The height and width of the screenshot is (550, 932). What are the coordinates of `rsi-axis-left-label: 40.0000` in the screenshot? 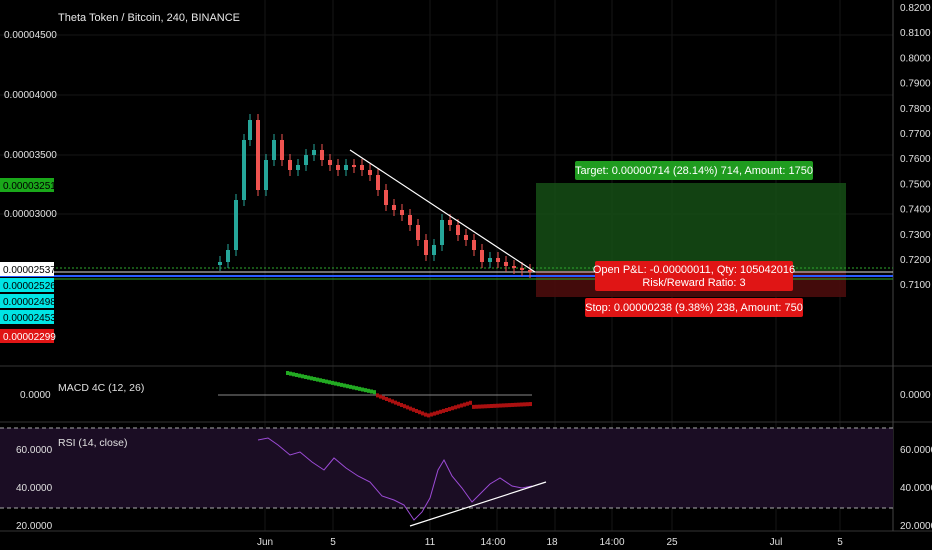 It's located at (34, 488).